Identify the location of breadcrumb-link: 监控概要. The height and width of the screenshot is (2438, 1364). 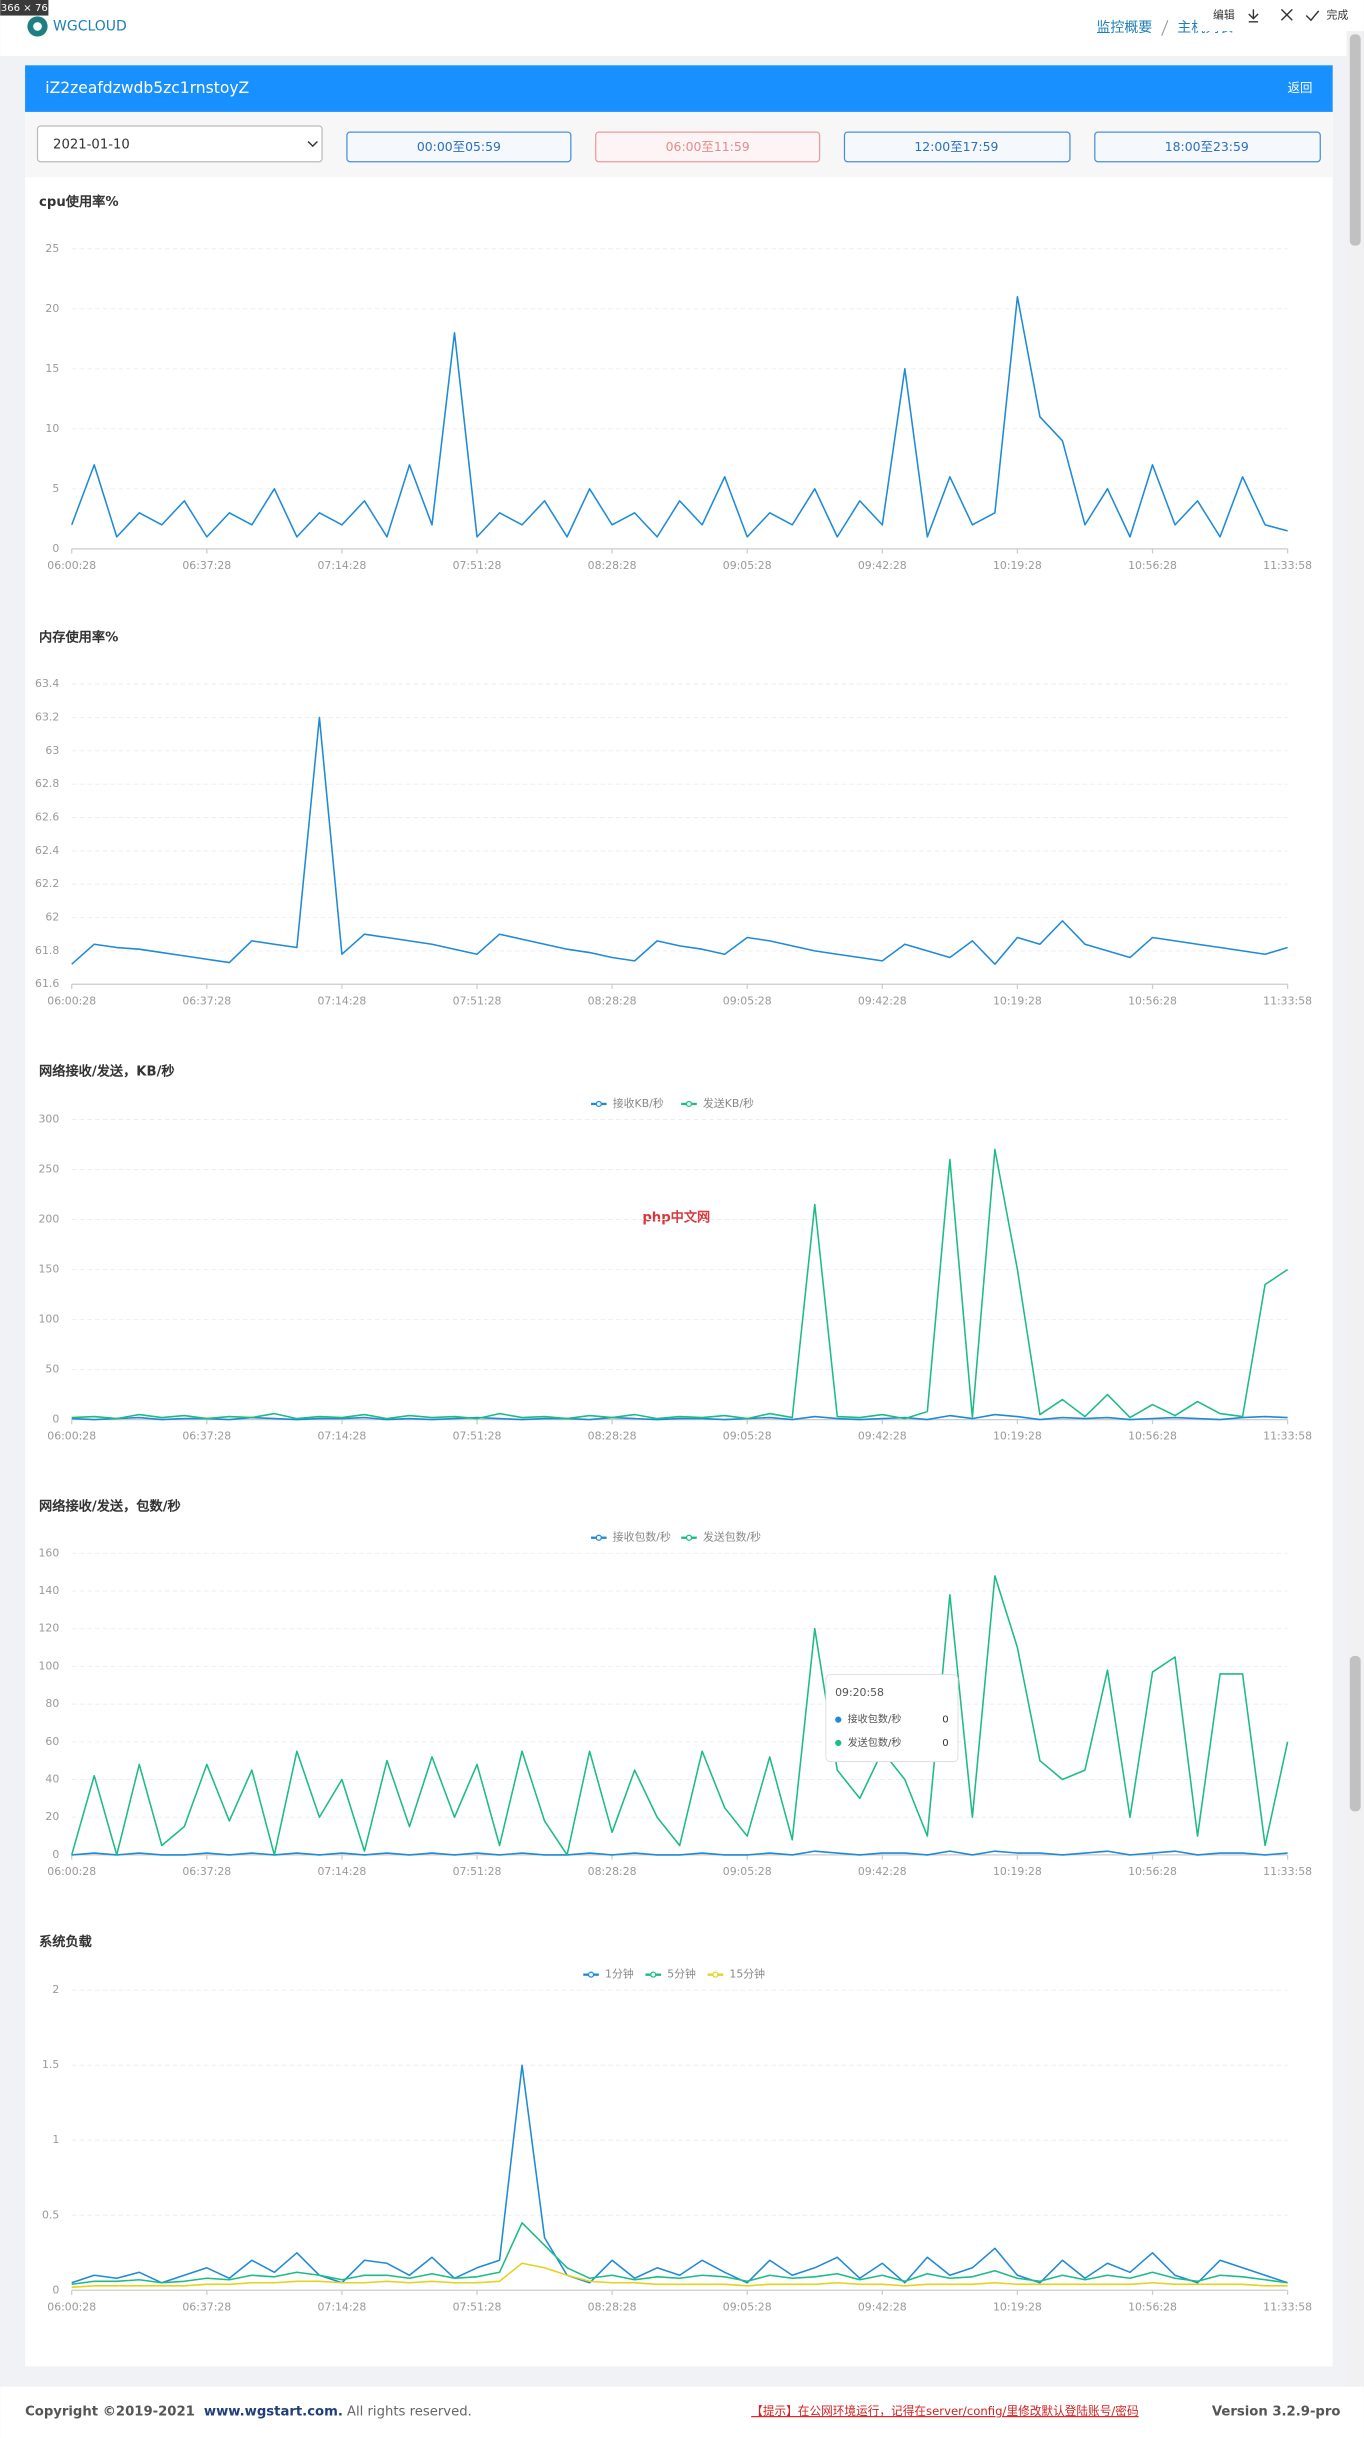
(1124, 28).